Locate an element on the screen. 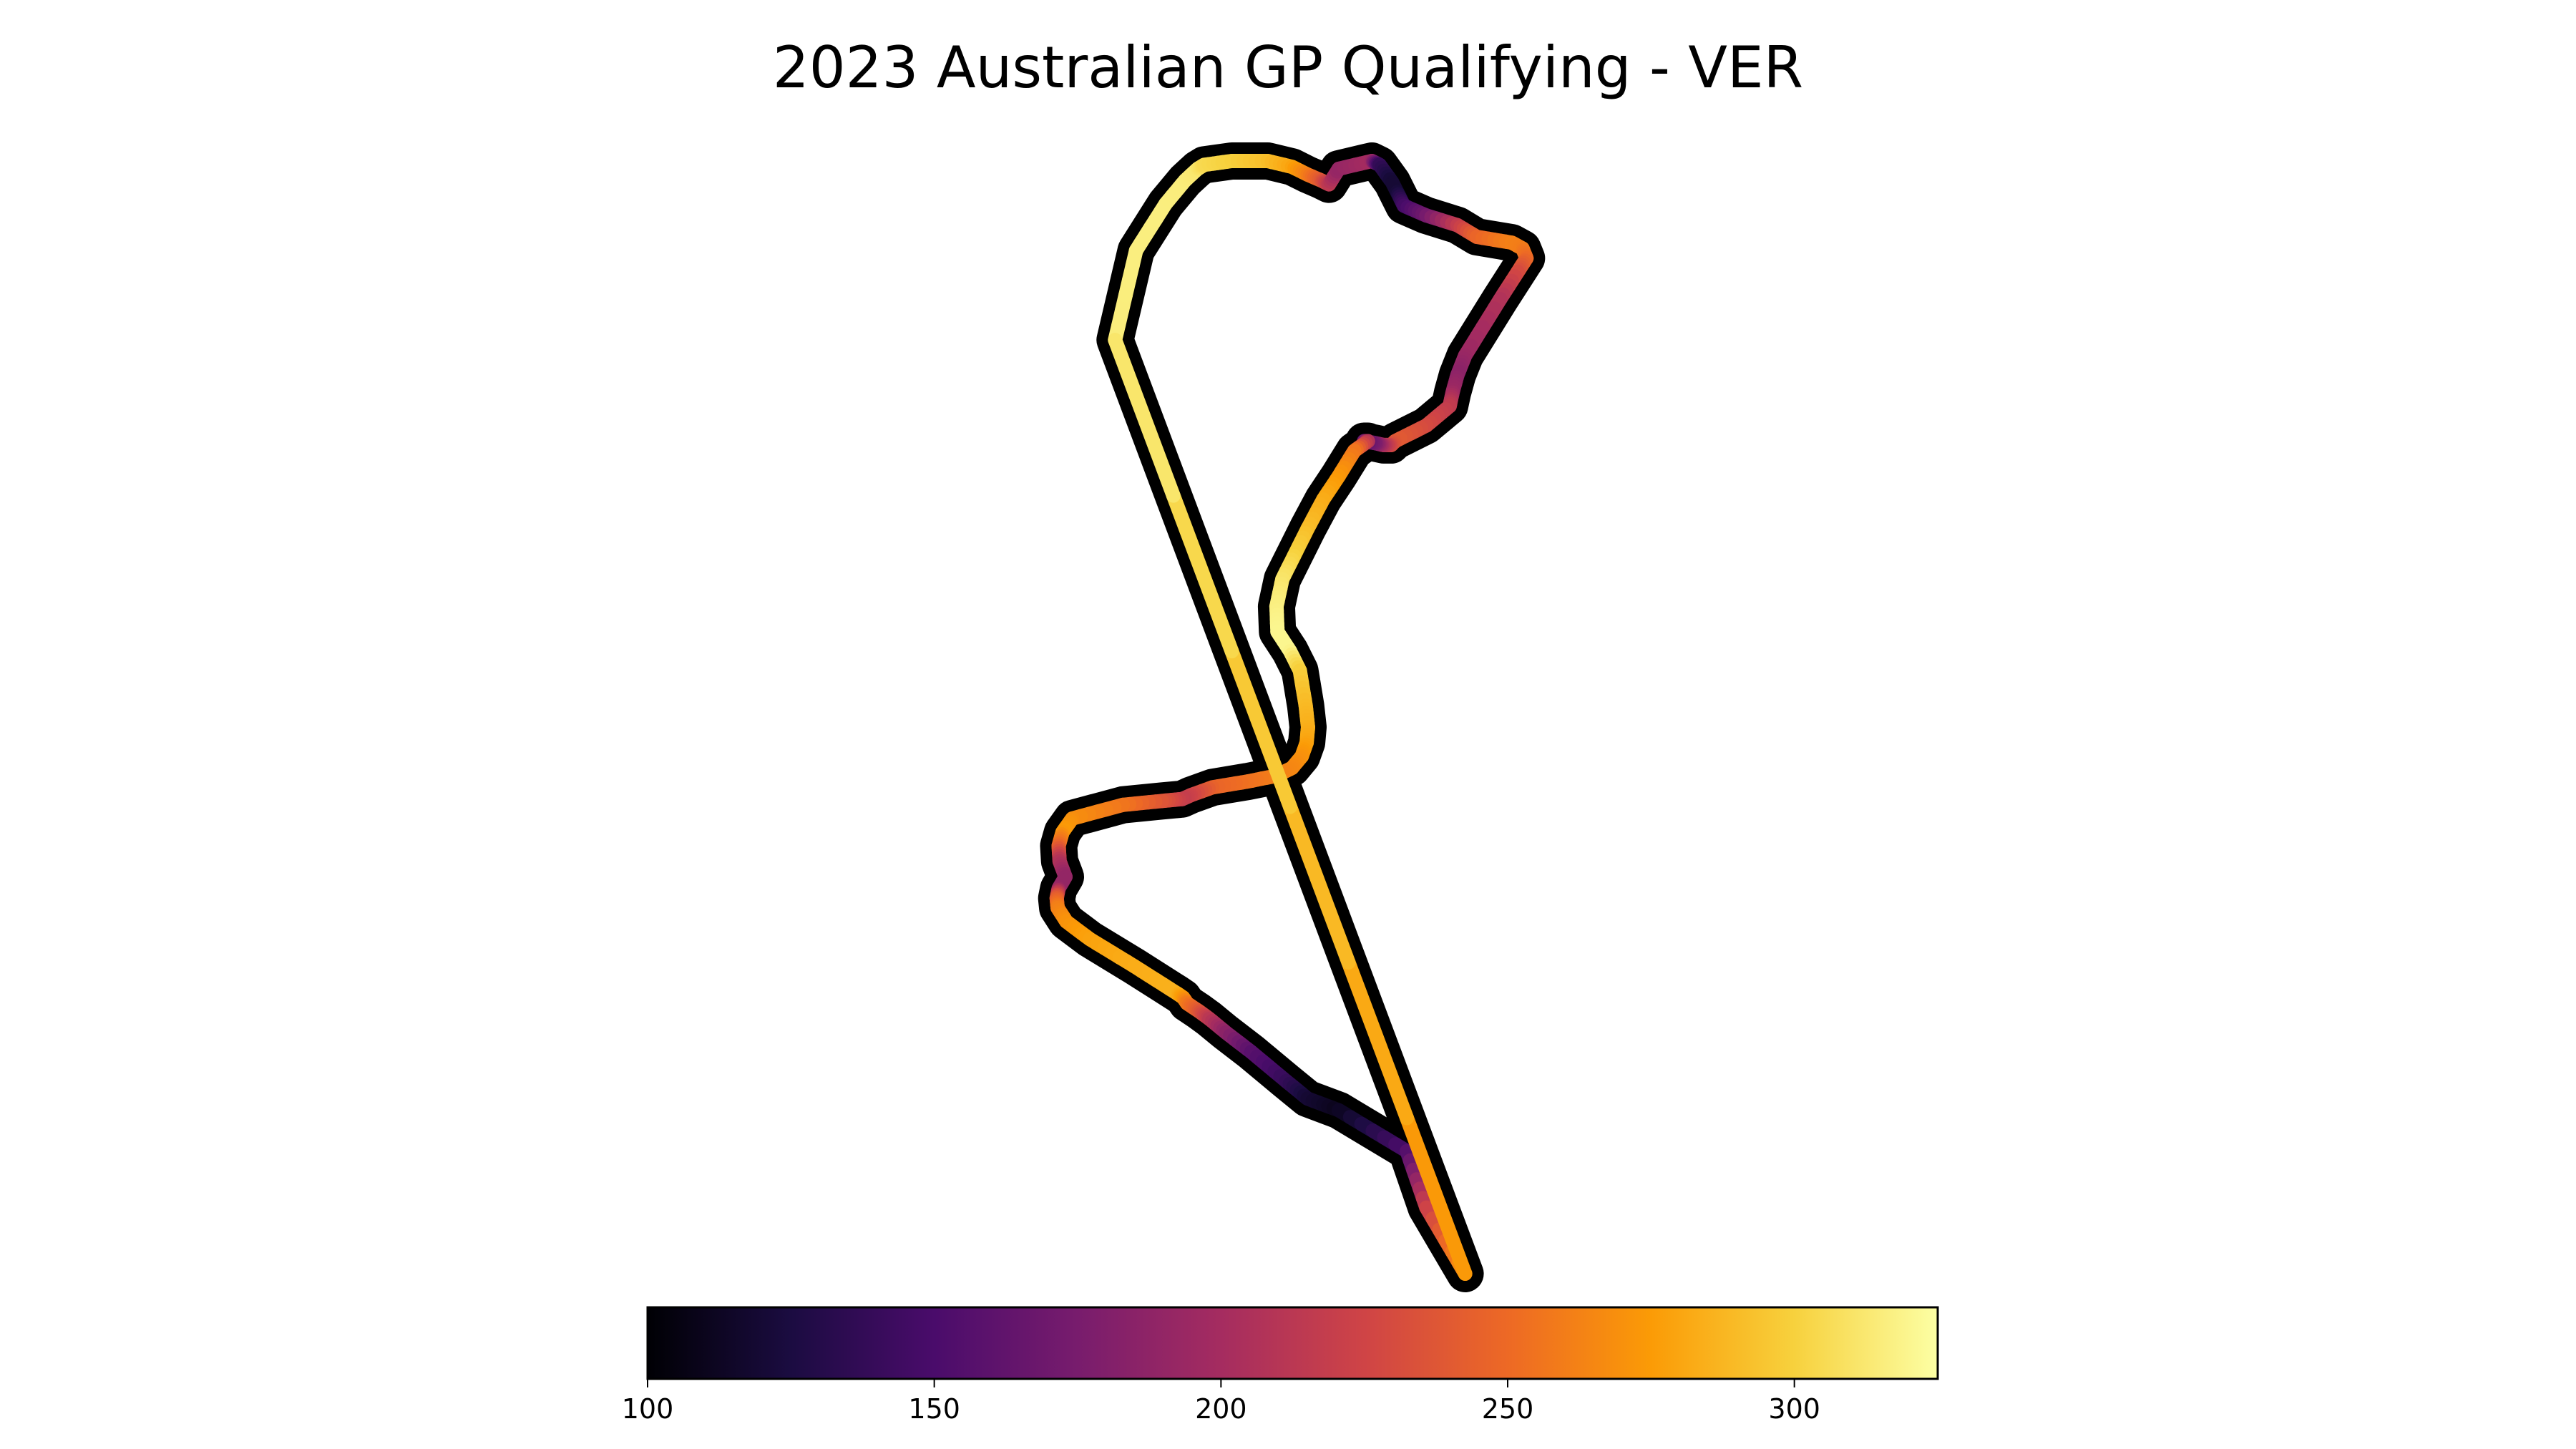 The width and height of the screenshot is (2576, 1449). colorbar: 100 150 200 250 300 is located at coordinates (1280, 1365).